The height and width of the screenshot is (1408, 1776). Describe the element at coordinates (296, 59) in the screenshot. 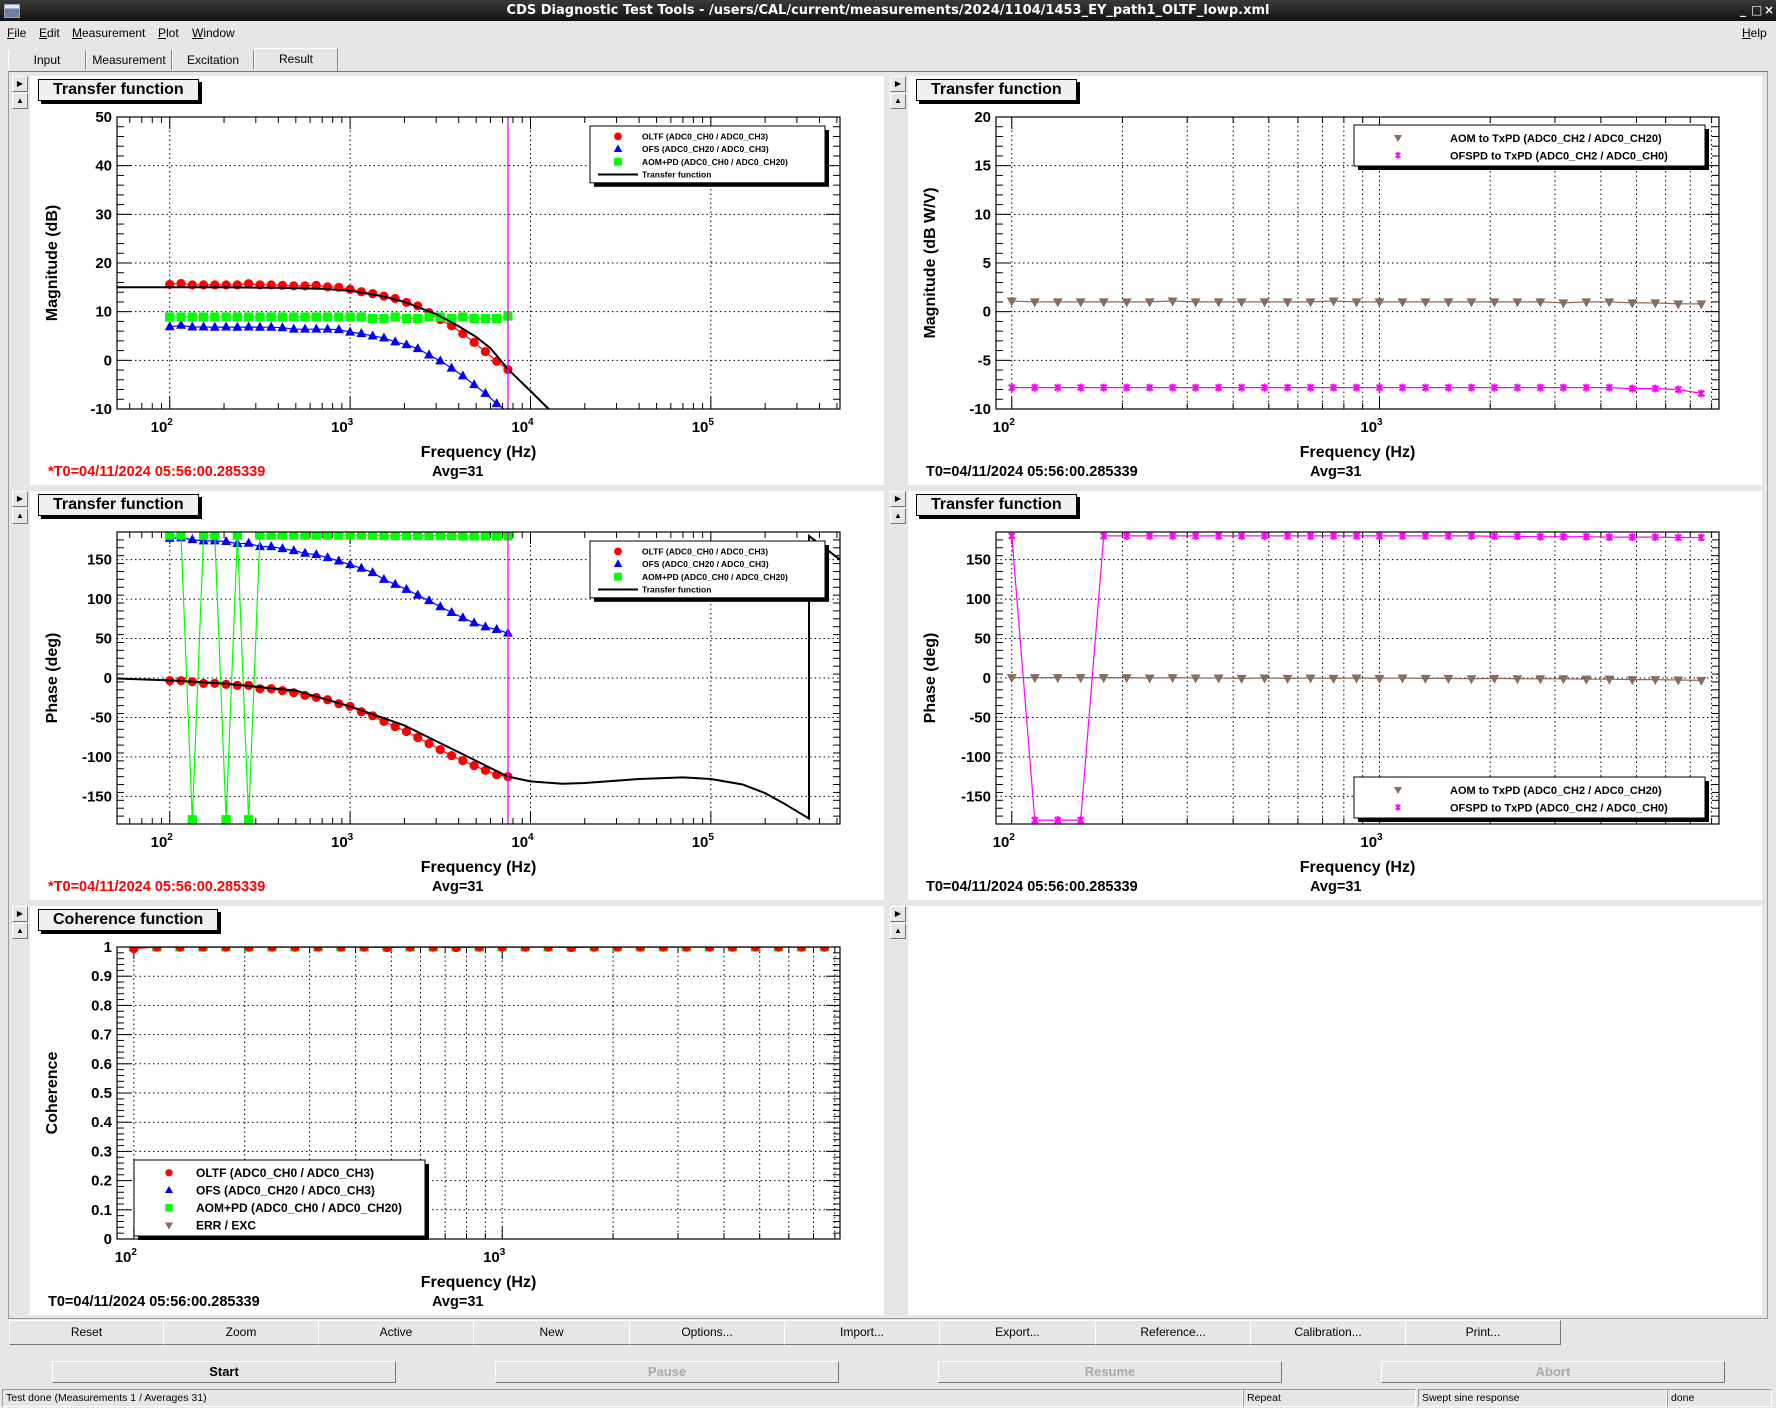

I see `tab-result: Result` at that location.